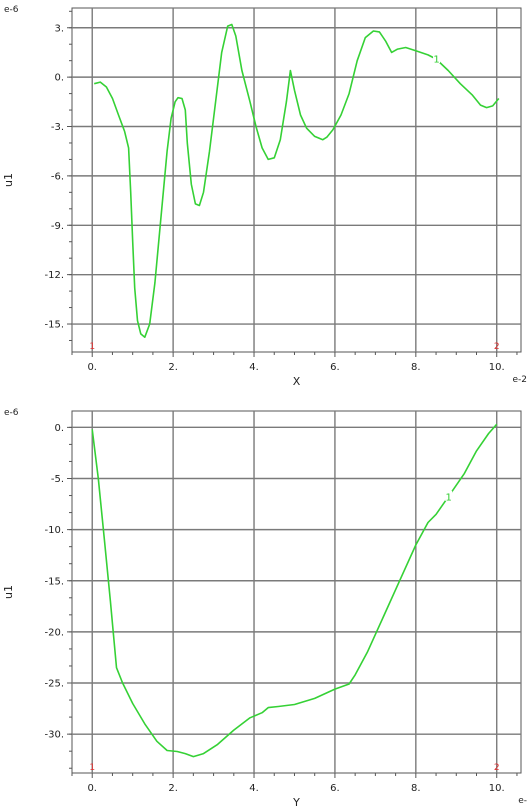  Describe the element at coordinates (57, 226) in the screenshot. I see `y-tick-label: -9.` at that location.